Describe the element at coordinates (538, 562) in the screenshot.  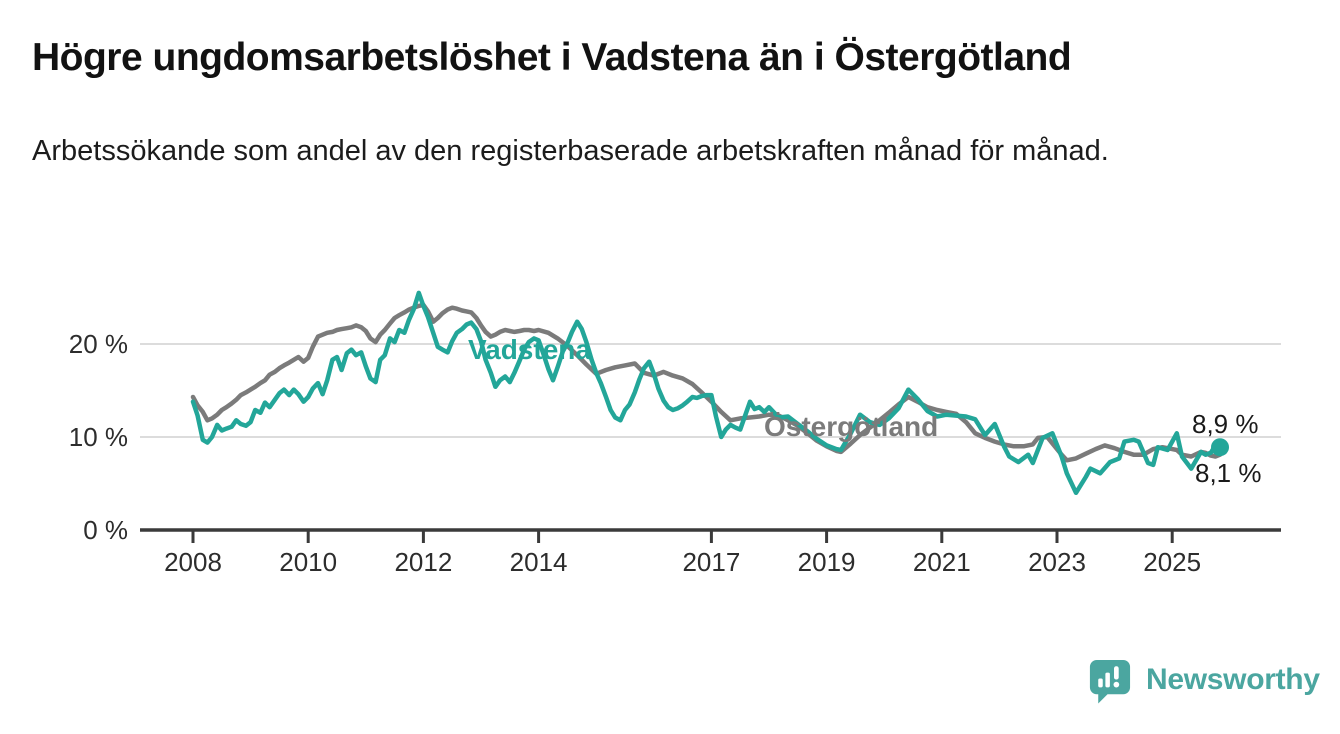
I see `x-tick-label: 2014` at that location.